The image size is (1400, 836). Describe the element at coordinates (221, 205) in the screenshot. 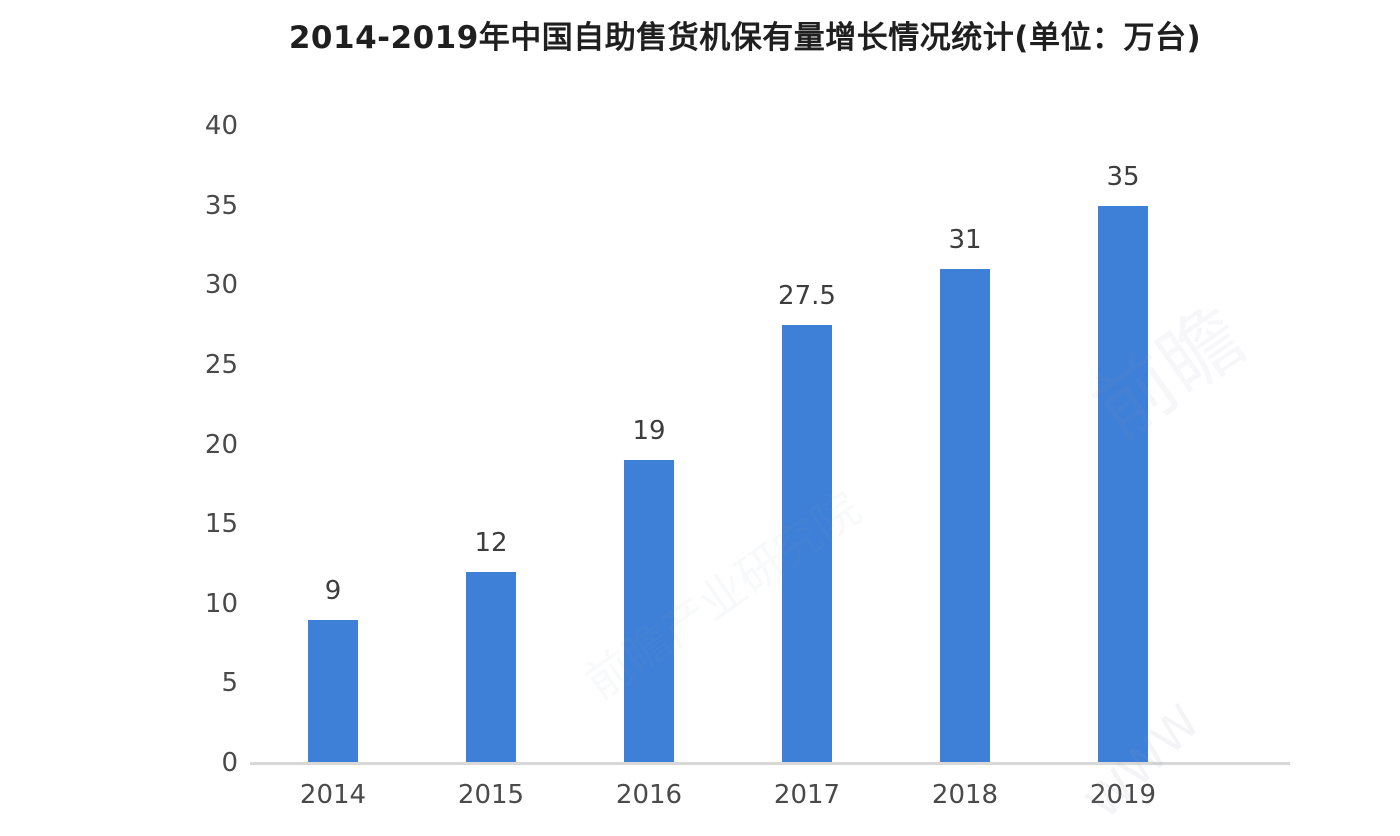

I see `y-tick-label: 35` at that location.